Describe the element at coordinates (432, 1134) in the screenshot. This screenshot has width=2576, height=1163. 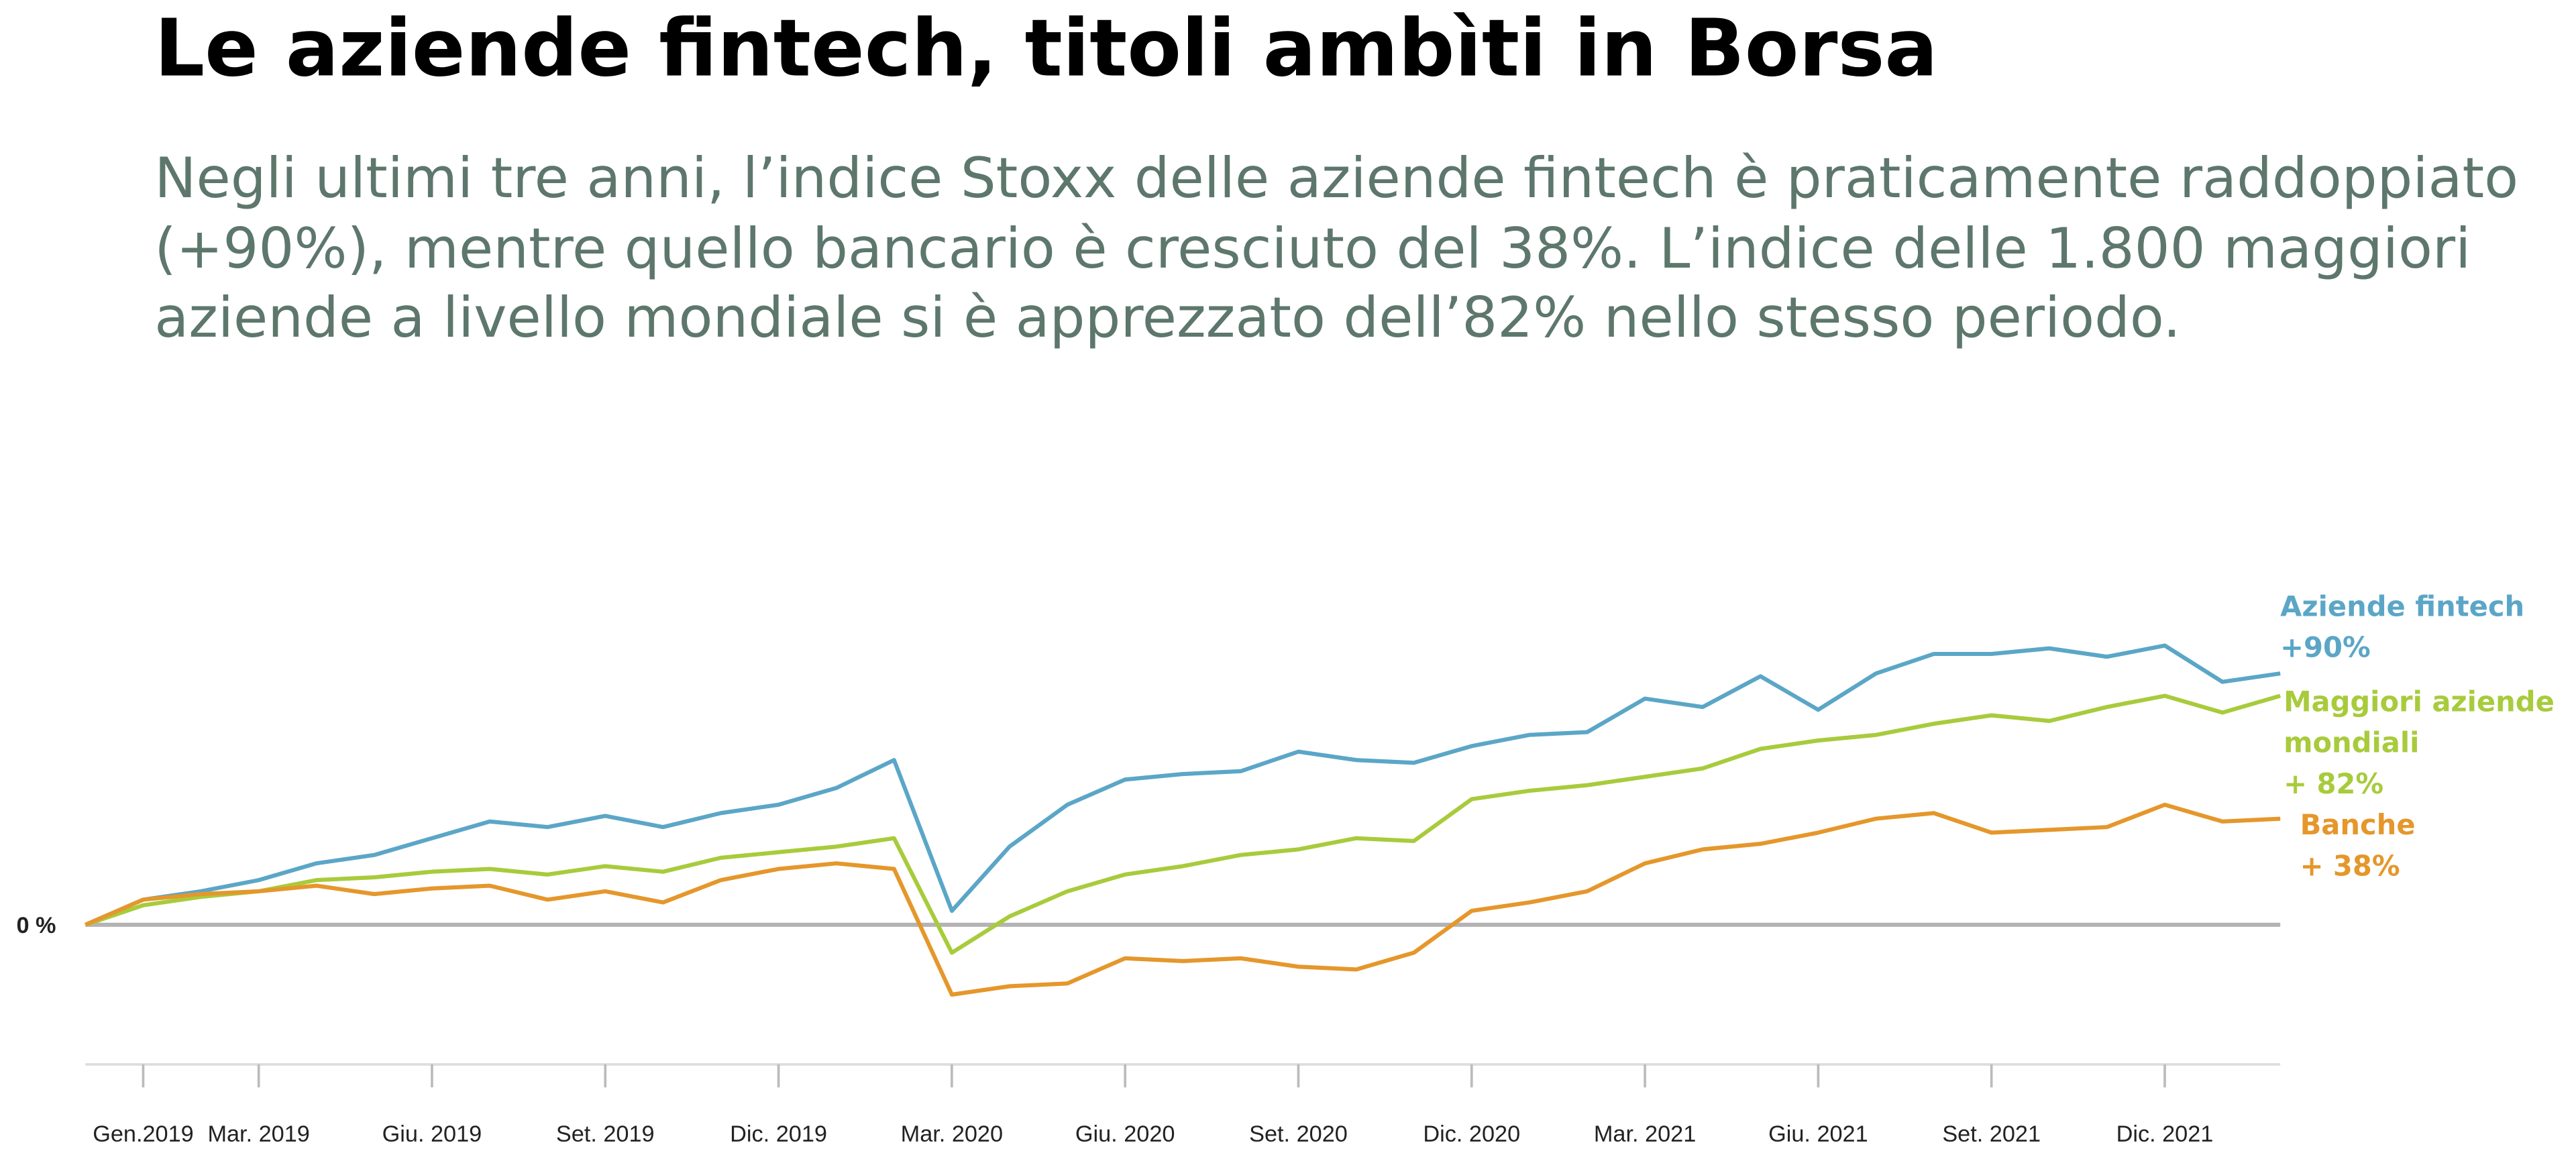
I see `x-tick-label: Giu. 2019` at that location.